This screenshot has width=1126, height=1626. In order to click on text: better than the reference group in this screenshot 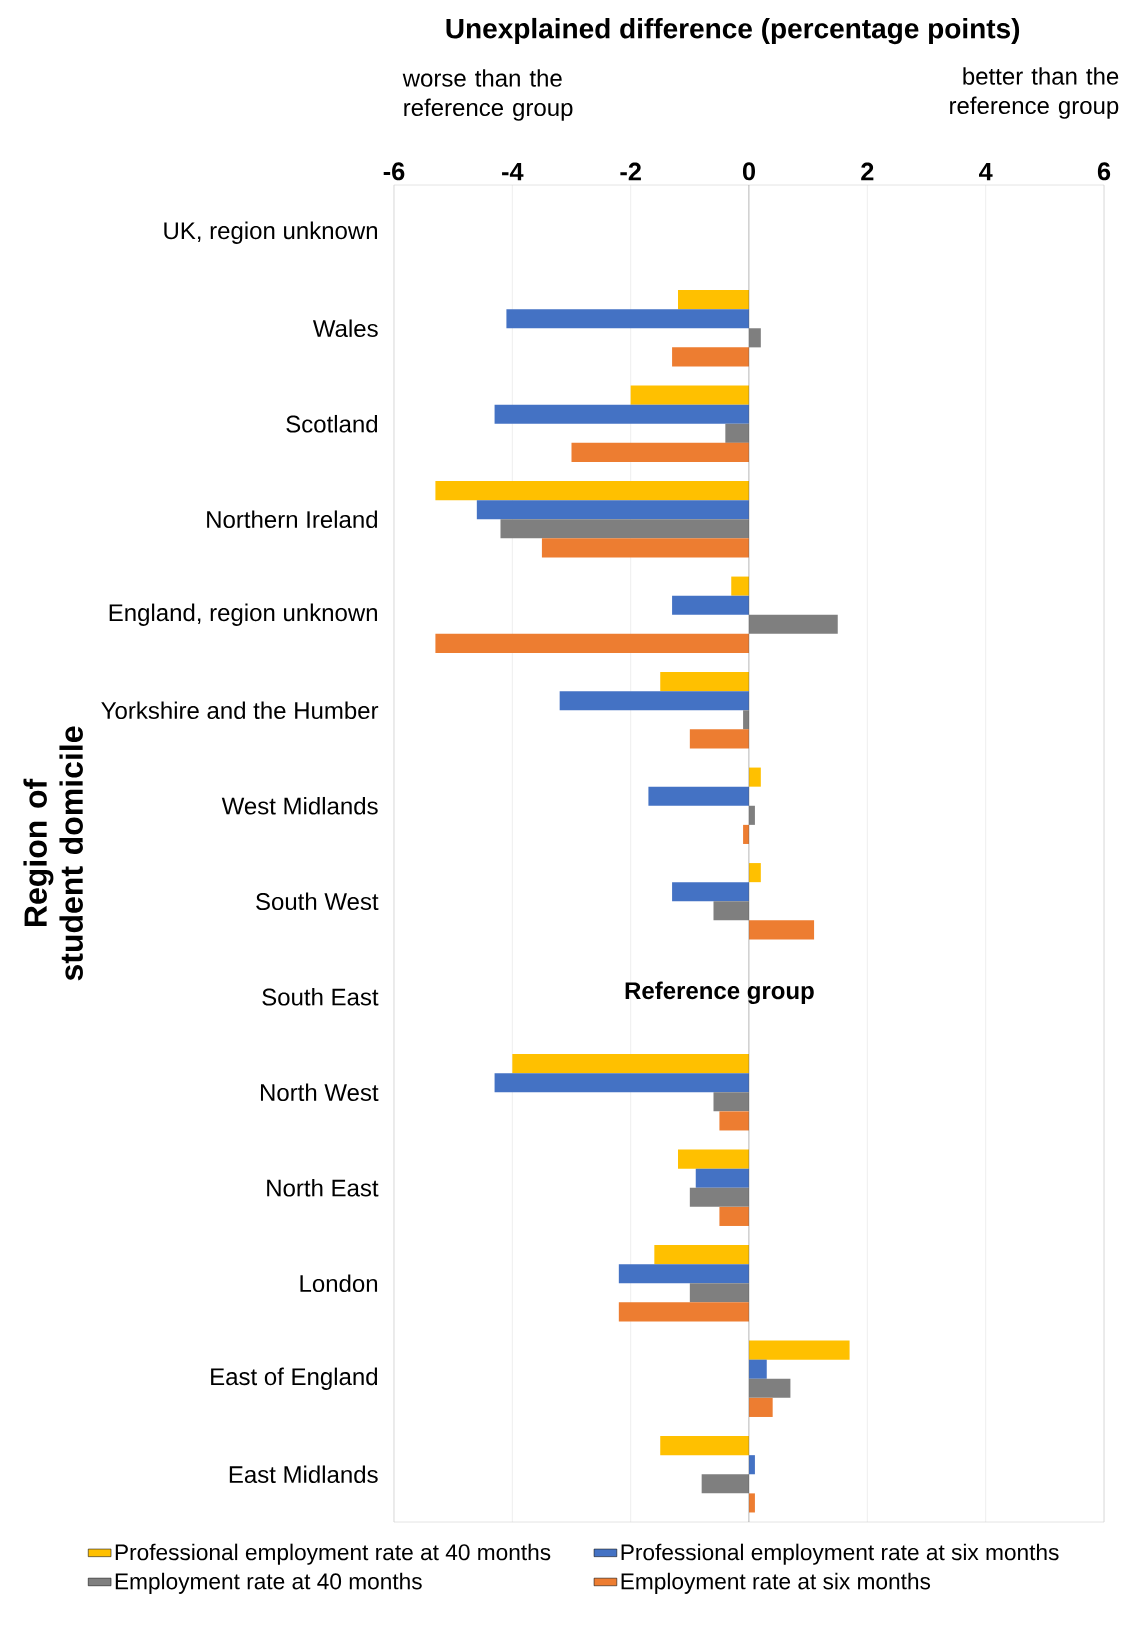, I will do `click(1034, 93)`.